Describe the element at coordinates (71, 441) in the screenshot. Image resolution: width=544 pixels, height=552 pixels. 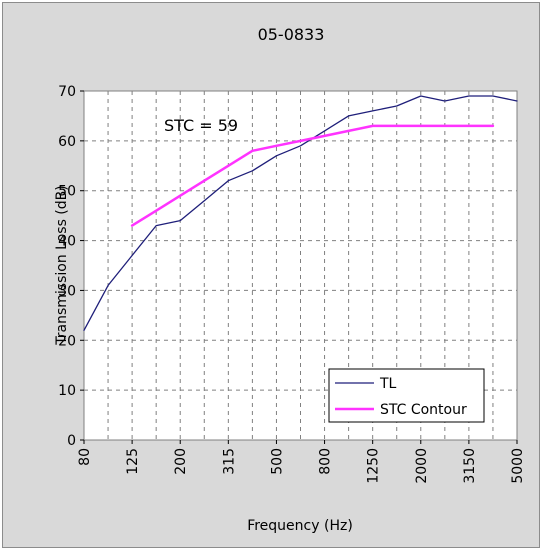
I see `y-tick-label: 0` at that location.